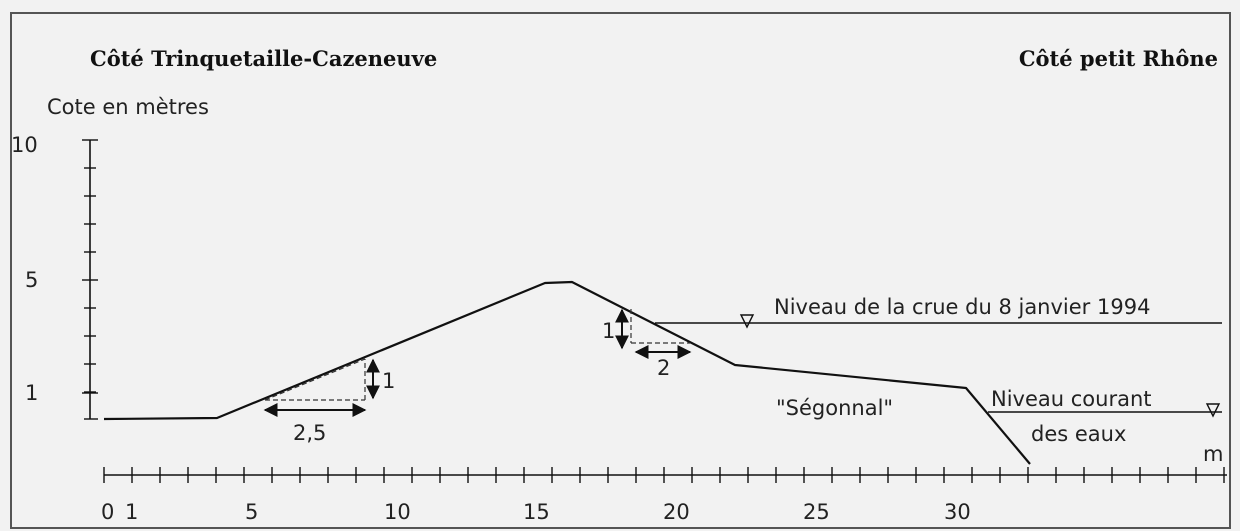 The width and height of the screenshot is (1240, 531). I want to click on y-tick-label-5: 5, so click(31, 280).